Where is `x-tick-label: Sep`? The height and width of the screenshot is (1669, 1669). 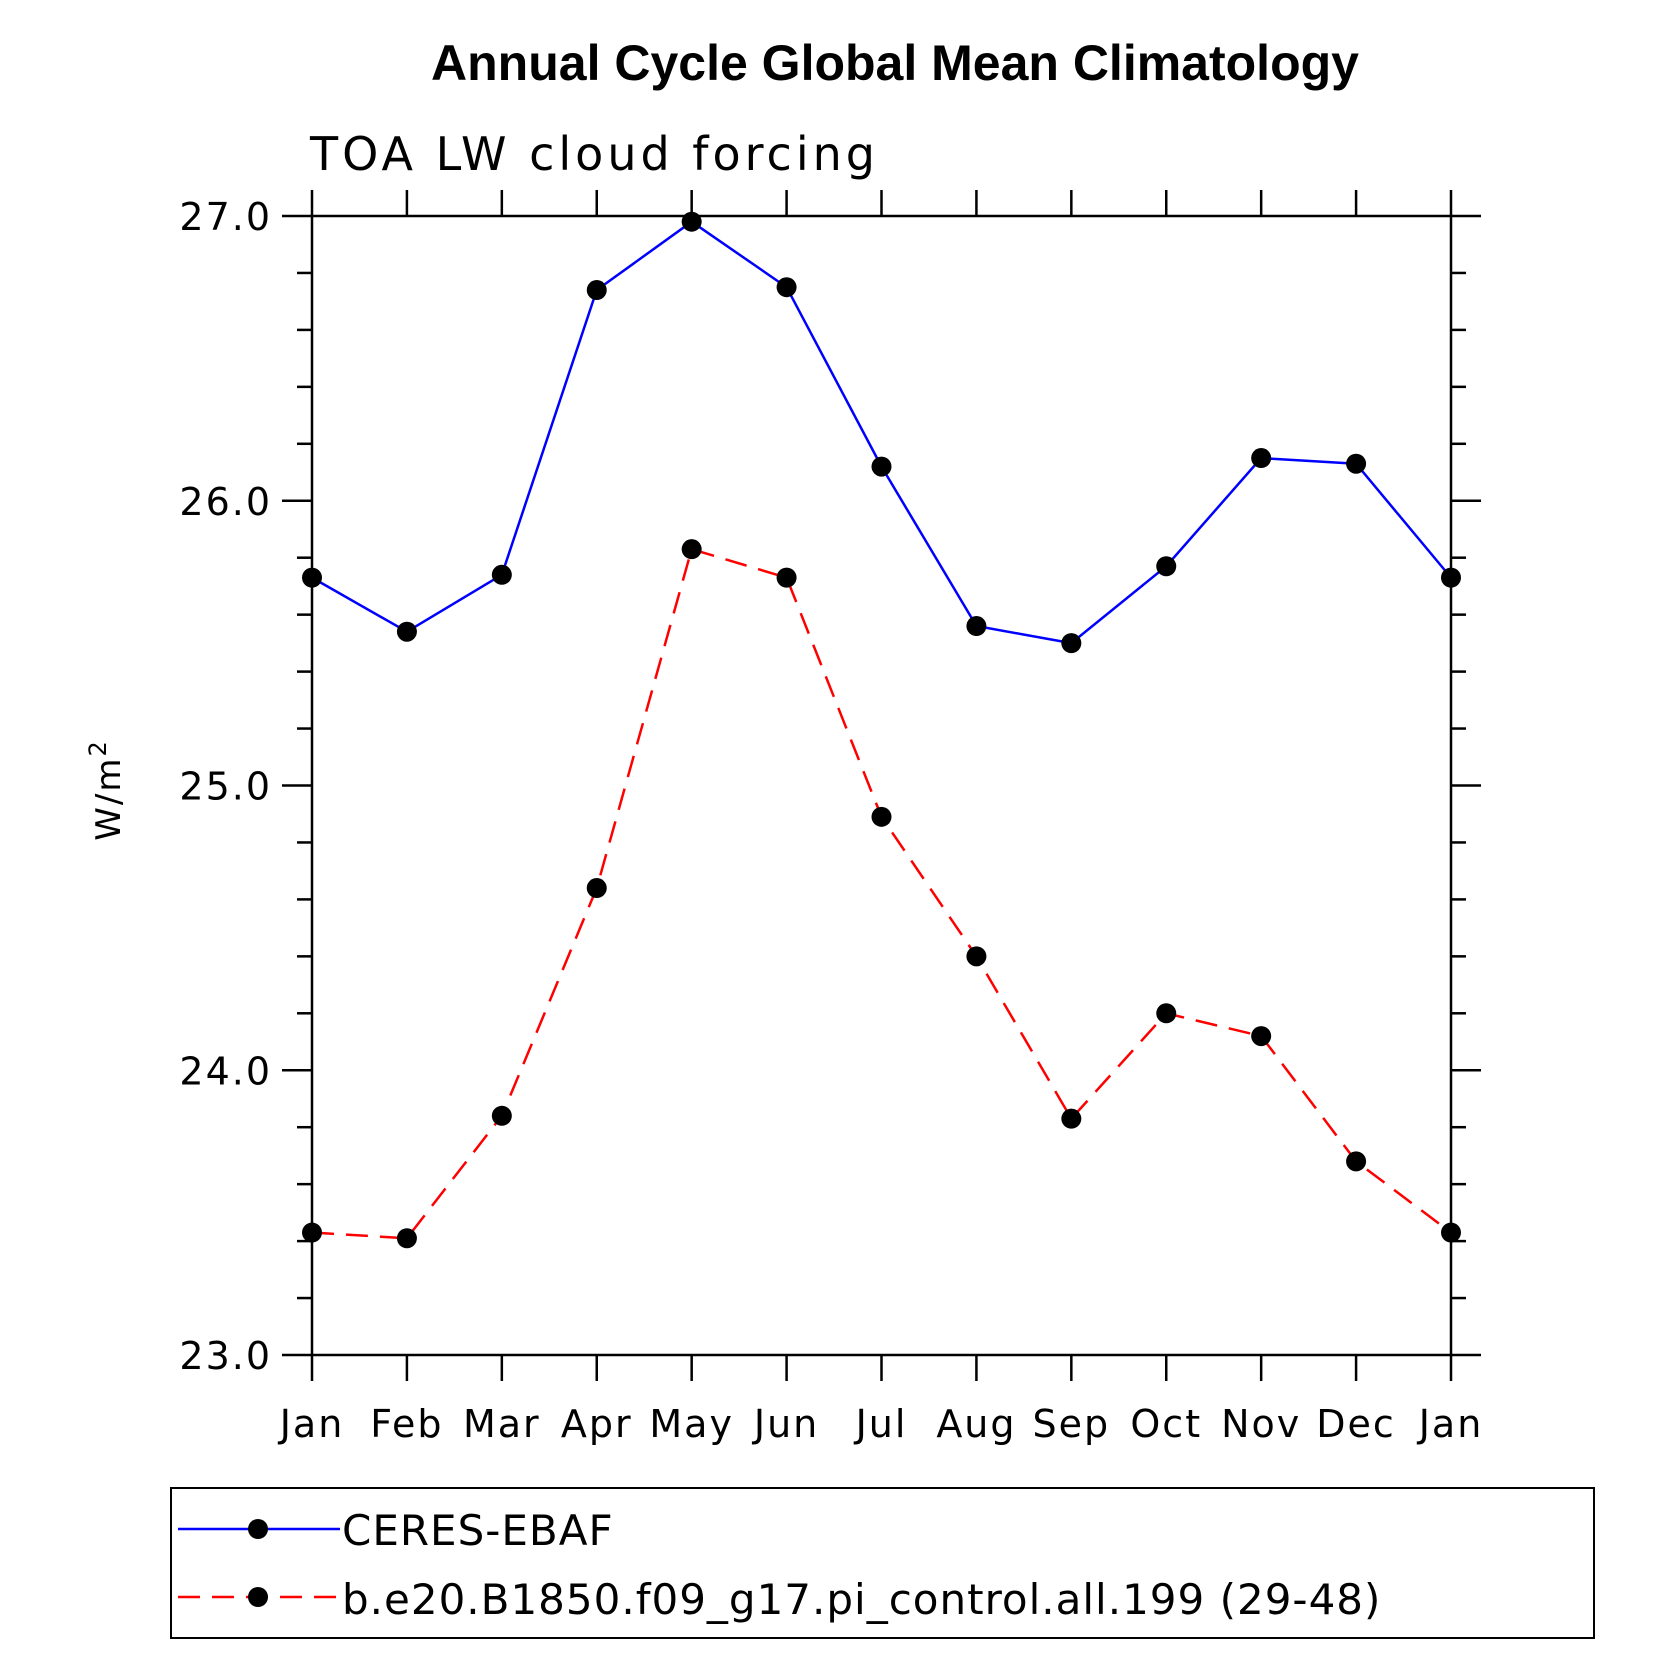 x-tick-label: Sep is located at coordinates (1072, 1424).